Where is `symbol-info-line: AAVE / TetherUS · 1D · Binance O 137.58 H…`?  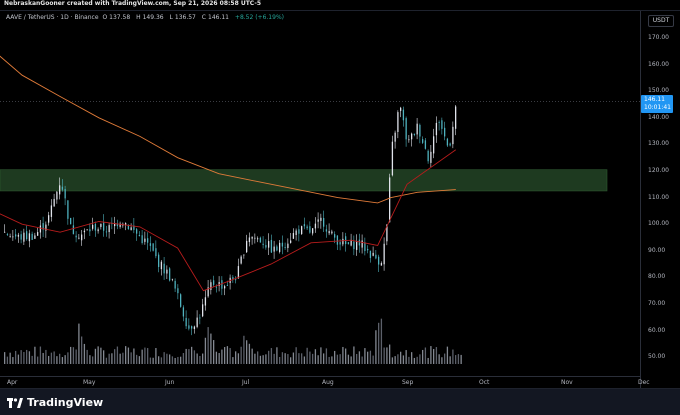
symbol-info-line: AAVE / TetherUS · 1D · Binance O 137.58 H… is located at coordinates (146, 17).